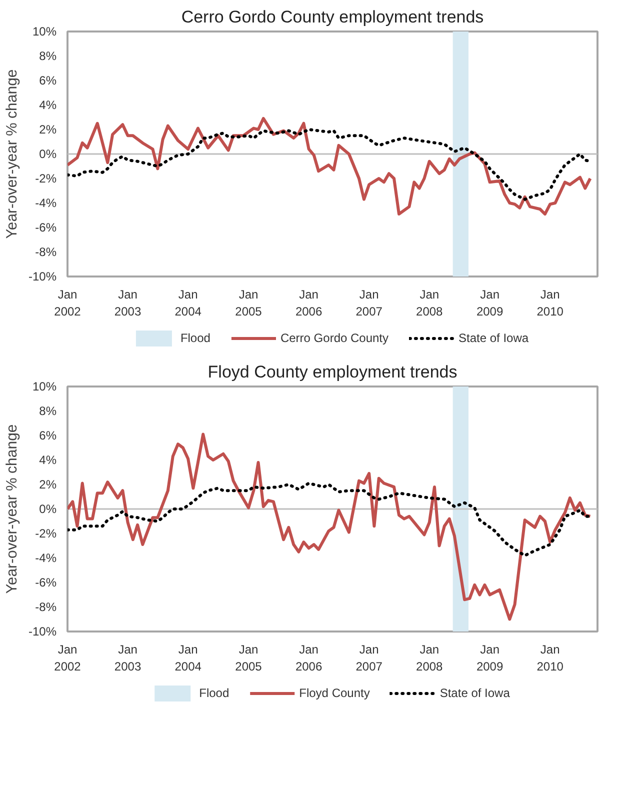  Describe the element at coordinates (334, 693) in the screenshot. I see `legend-label: Floyd County` at that location.